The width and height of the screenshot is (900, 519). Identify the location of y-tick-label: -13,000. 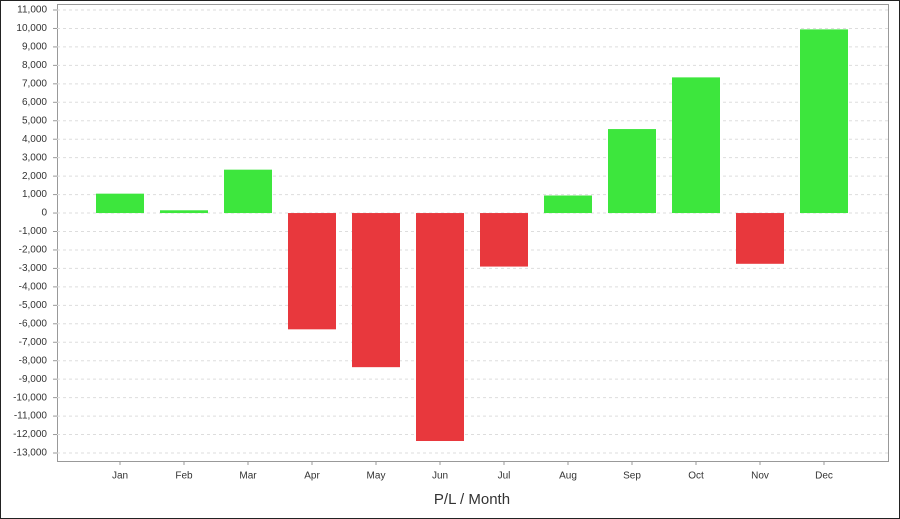
(30, 453).